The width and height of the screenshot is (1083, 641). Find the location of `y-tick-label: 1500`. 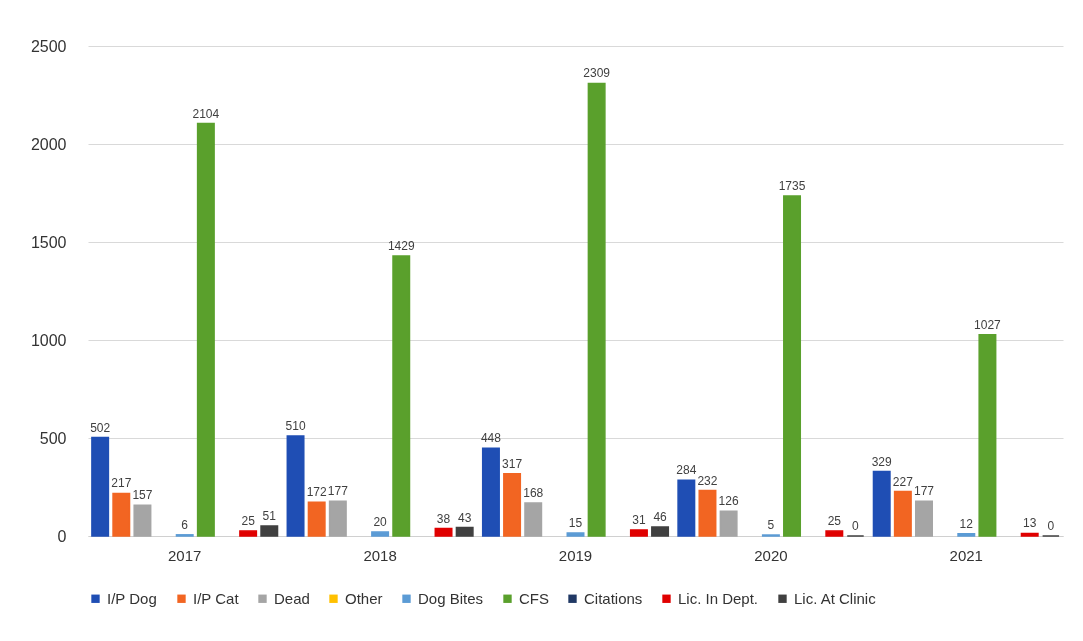

y-tick-label: 1500 is located at coordinates (48, 242).